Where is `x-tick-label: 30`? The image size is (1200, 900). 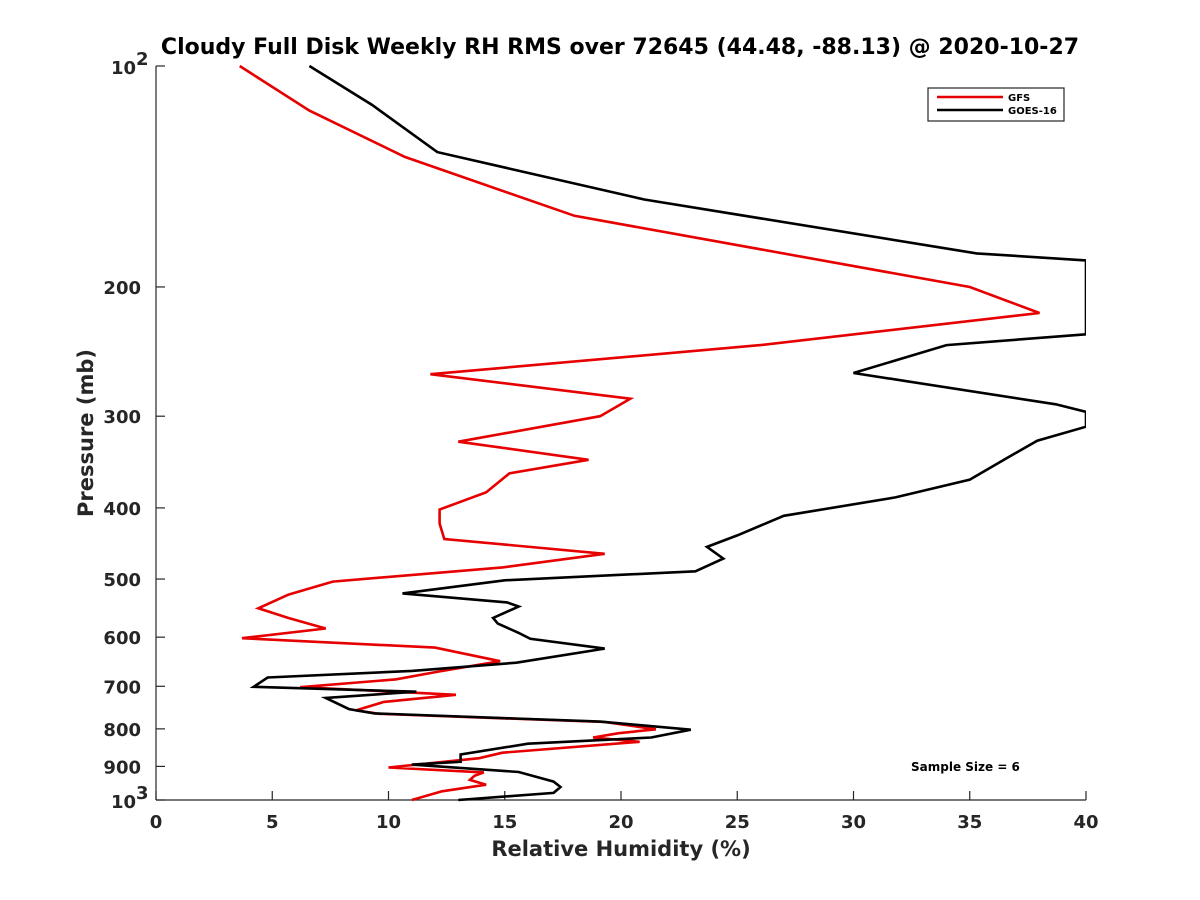 x-tick-label: 30 is located at coordinates (853, 822).